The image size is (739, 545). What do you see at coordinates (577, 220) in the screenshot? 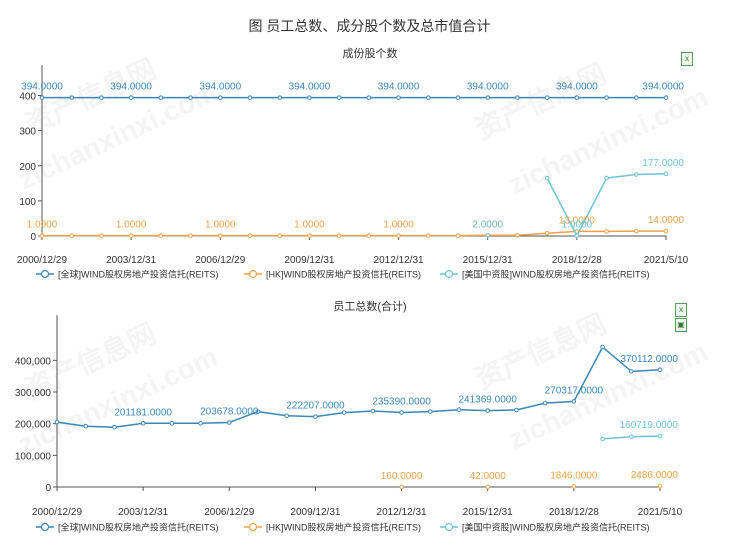
I see `data-label: 13.0000` at bounding box center [577, 220].